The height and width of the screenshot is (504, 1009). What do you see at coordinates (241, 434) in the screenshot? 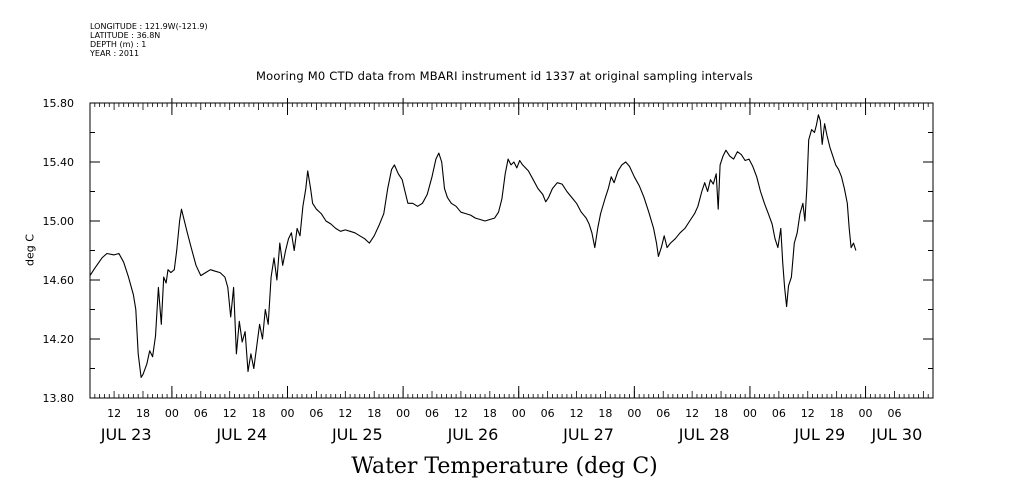
I see `x-day-label: JUL 24` at bounding box center [241, 434].